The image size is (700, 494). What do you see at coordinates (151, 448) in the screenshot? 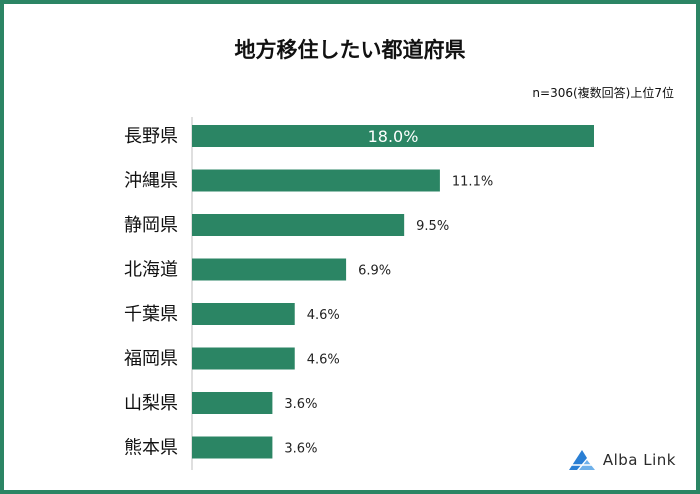
I see `category-label: 熊本県` at bounding box center [151, 448].